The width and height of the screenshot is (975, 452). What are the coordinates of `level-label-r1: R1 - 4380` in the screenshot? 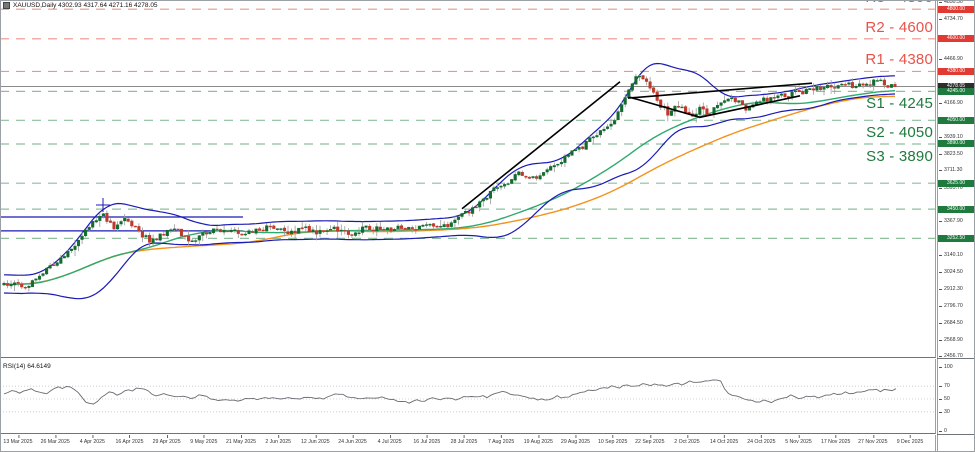 It's located at (899, 60).